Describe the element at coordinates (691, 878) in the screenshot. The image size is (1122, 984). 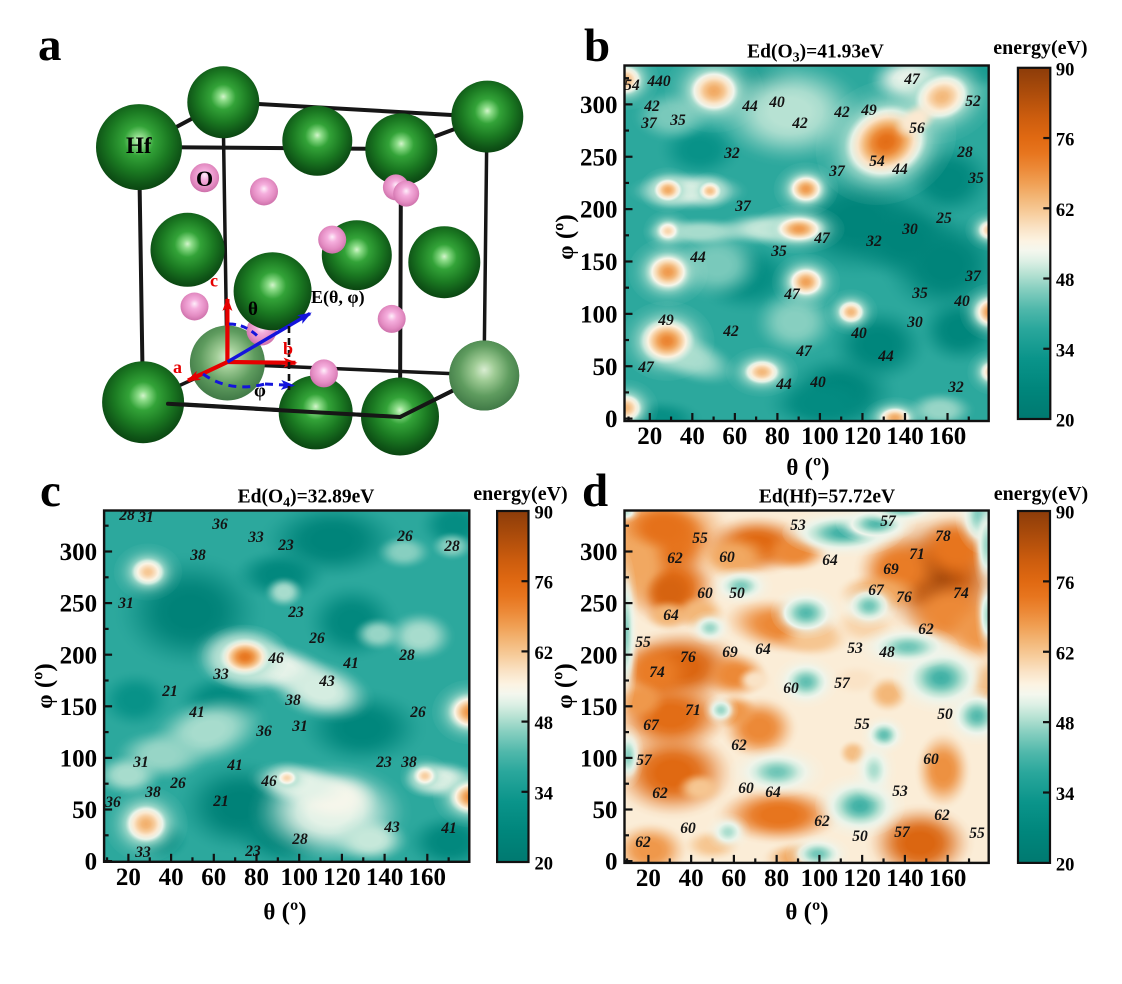
I see `svg-text: 40` at that location.